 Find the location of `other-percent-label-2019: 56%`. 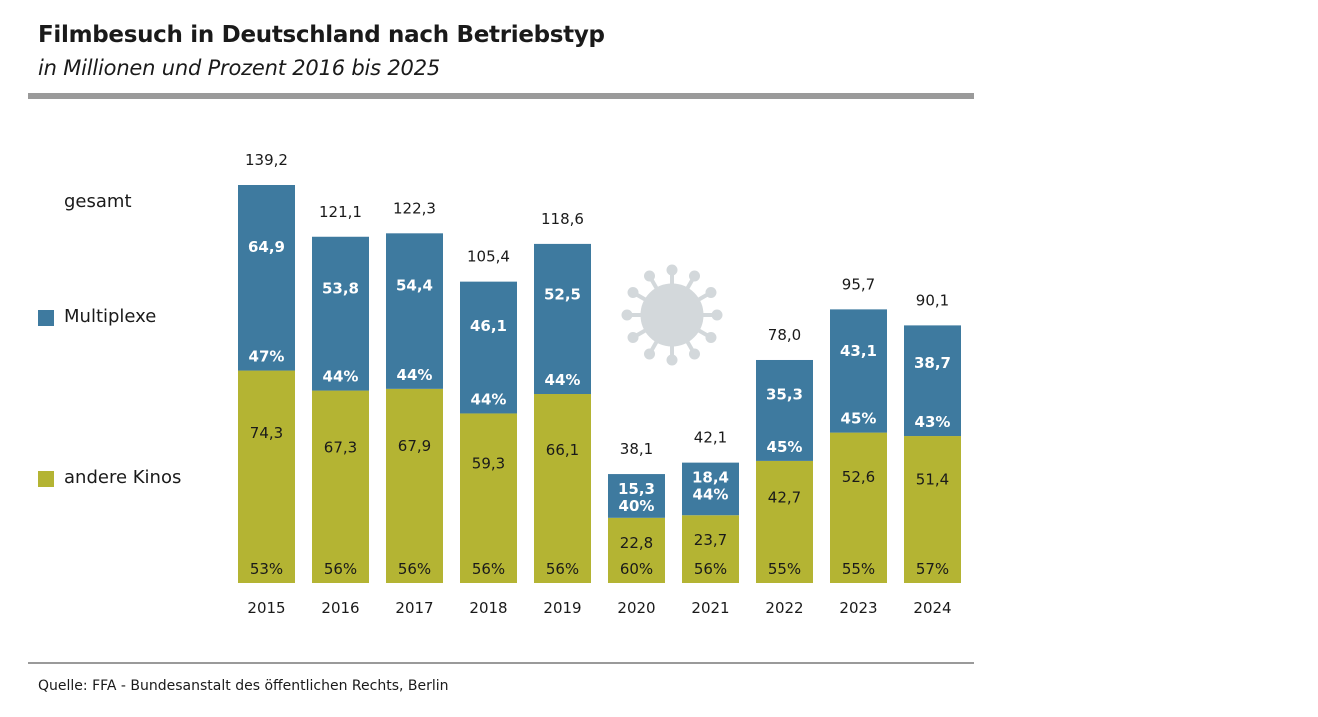

other-percent-label-2019: 56% is located at coordinates (562, 569).